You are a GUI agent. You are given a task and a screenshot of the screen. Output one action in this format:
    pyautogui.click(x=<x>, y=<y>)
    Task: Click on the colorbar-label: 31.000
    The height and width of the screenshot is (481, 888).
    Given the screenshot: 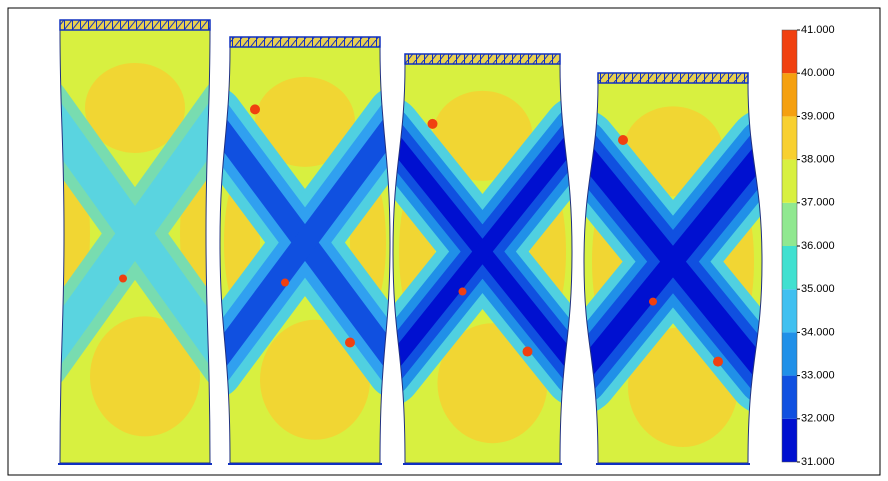 What is the action you would take?
    pyautogui.click(x=818, y=462)
    